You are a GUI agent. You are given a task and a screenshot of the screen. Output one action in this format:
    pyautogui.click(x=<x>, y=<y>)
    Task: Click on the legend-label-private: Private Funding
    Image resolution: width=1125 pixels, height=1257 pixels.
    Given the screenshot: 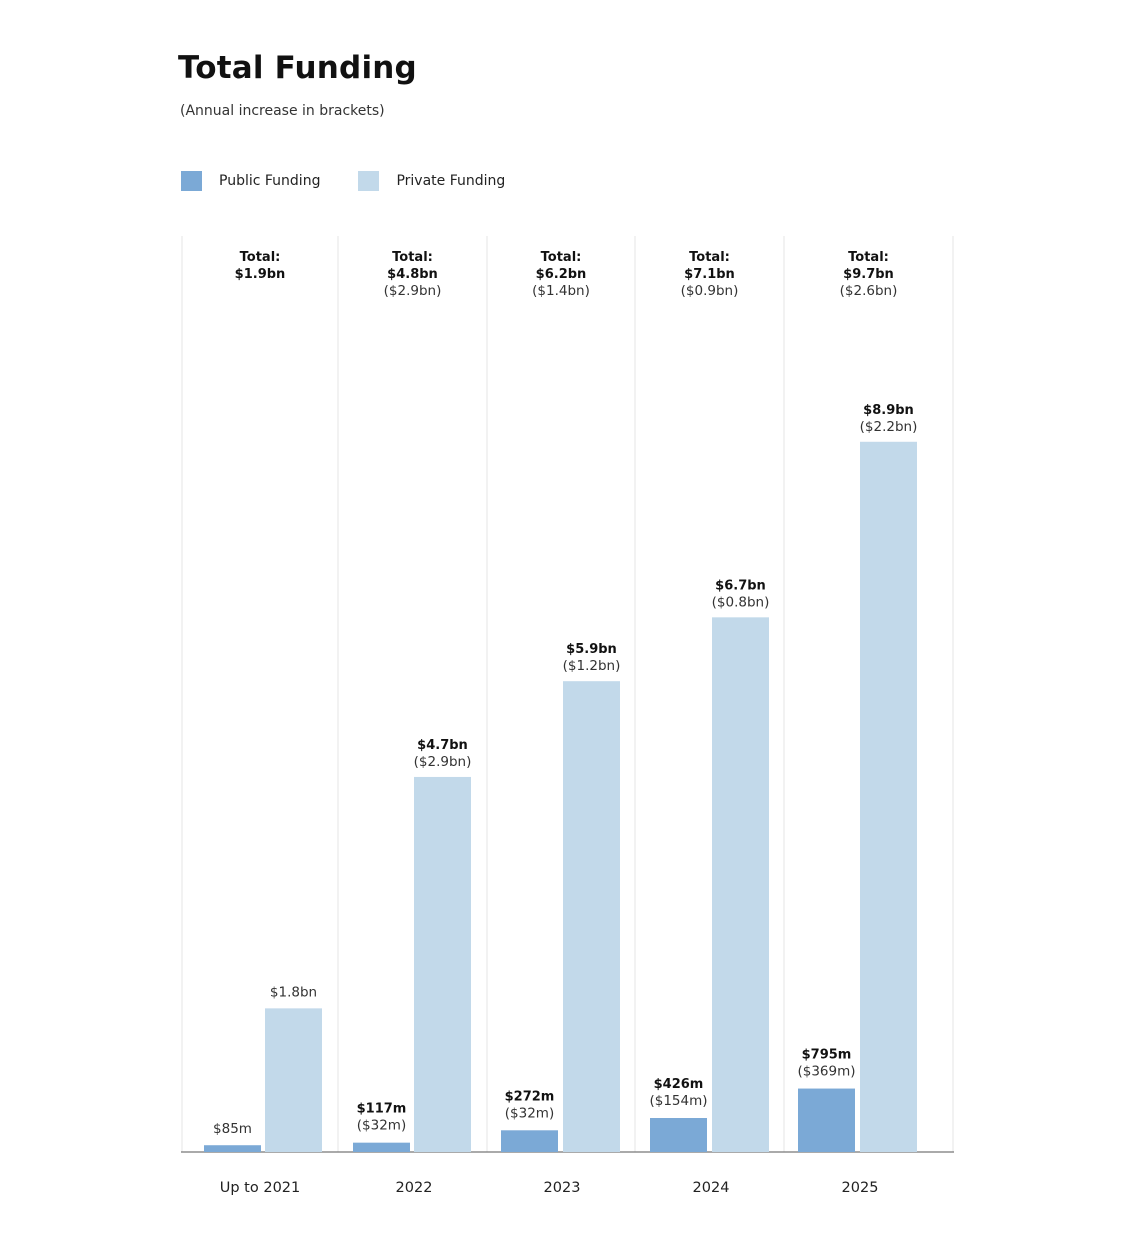 What is the action you would take?
    pyautogui.click(x=451, y=181)
    